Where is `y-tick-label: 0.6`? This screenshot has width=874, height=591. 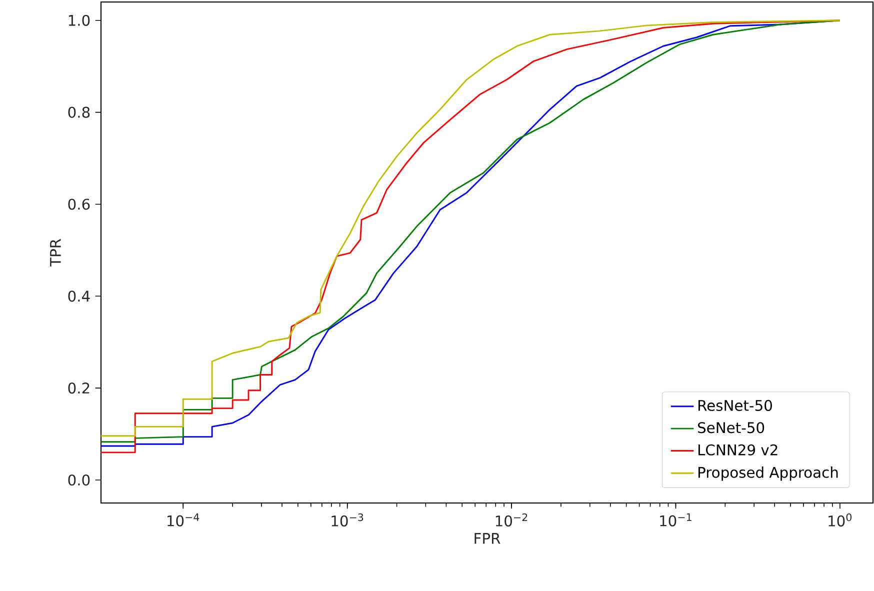
y-tick-label: 0.6 is located at coordinates (79, 204).